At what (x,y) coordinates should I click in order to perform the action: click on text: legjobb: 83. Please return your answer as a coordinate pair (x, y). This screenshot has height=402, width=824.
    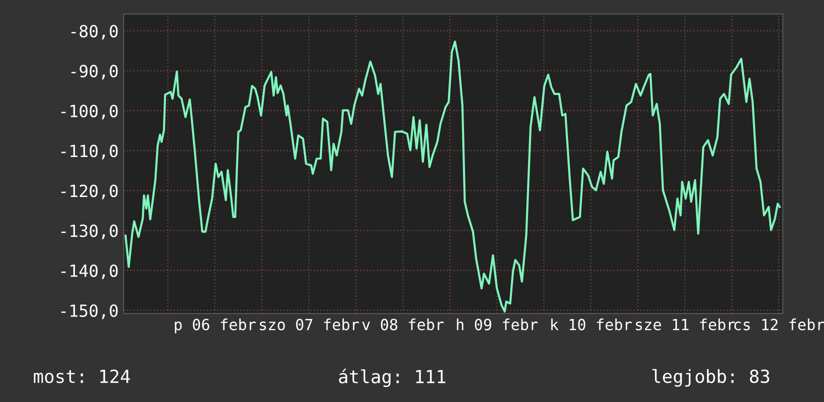
    Looking at the image, I should click on (711, 378).